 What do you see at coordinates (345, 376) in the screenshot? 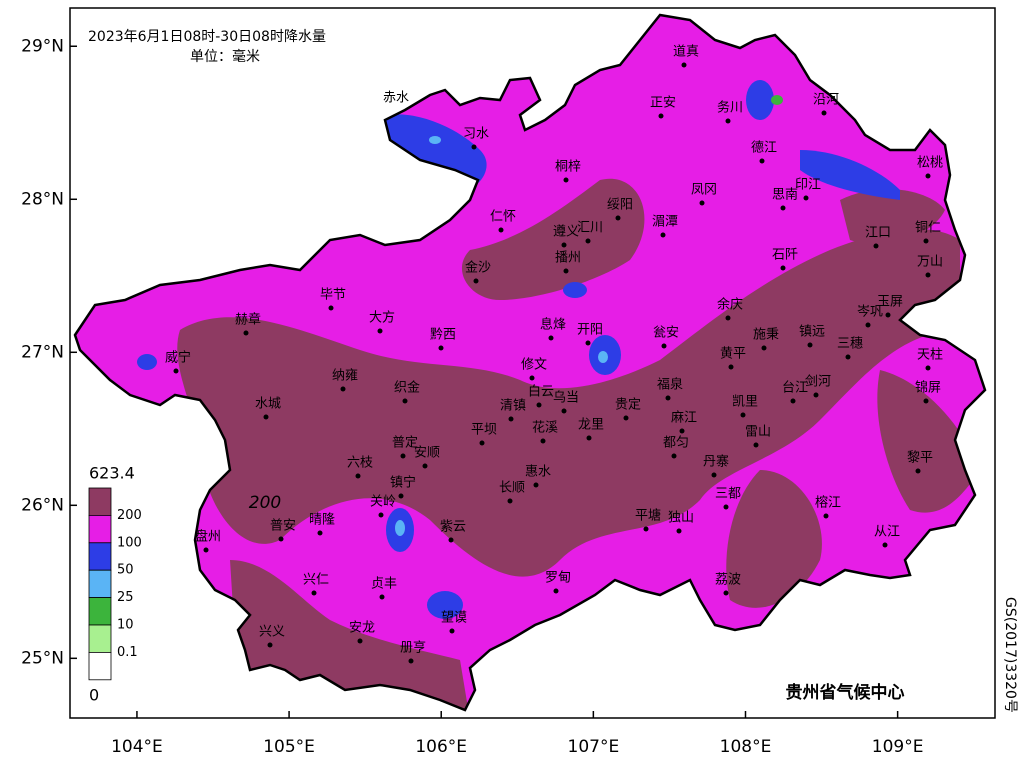
I see `city-label: 纳雍` at bounding box center [345, 376].